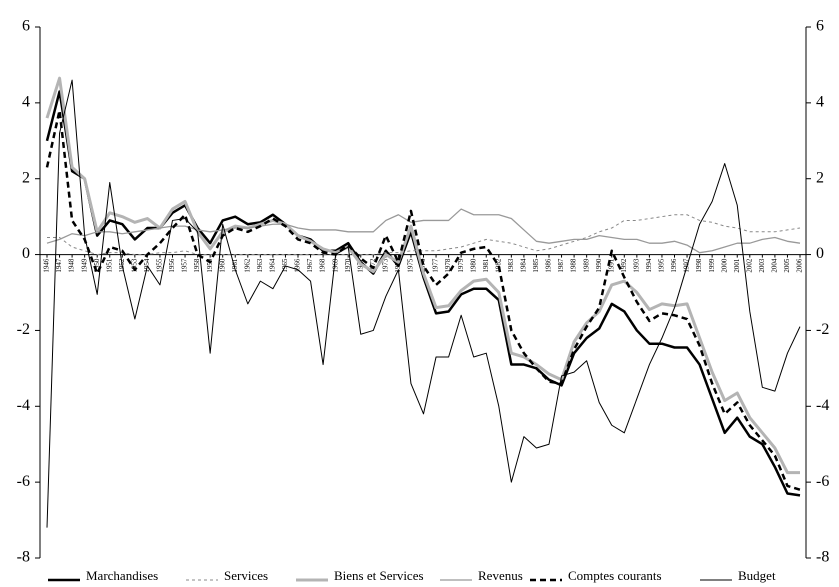 This screenshot has height=587, width=839. I want to click on x-tick-label: 1948, so click(72, 265).